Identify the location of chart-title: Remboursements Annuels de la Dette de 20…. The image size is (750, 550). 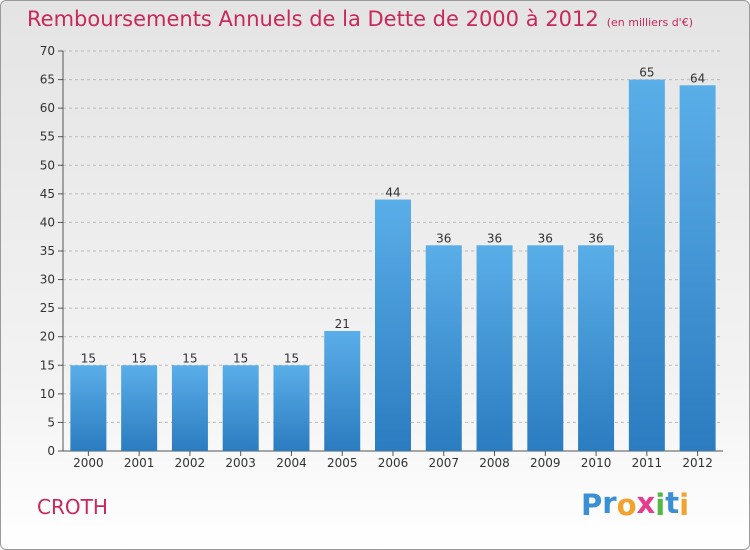
(313, 19).